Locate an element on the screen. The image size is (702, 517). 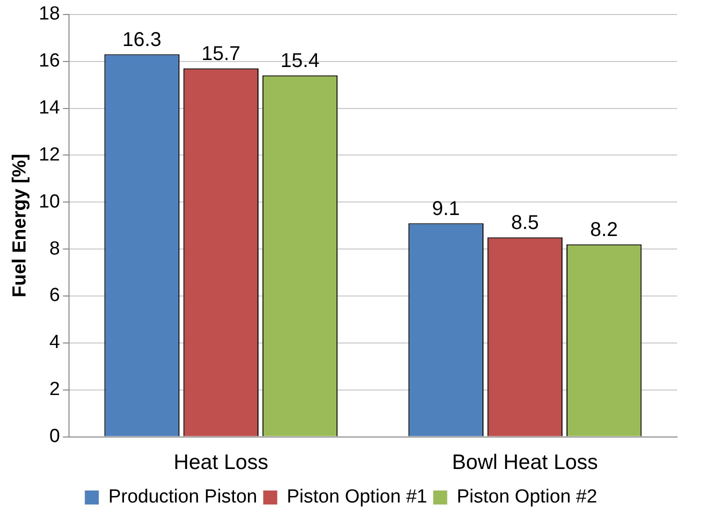
data-label: 8.2 is located at coordinates (604, 229).